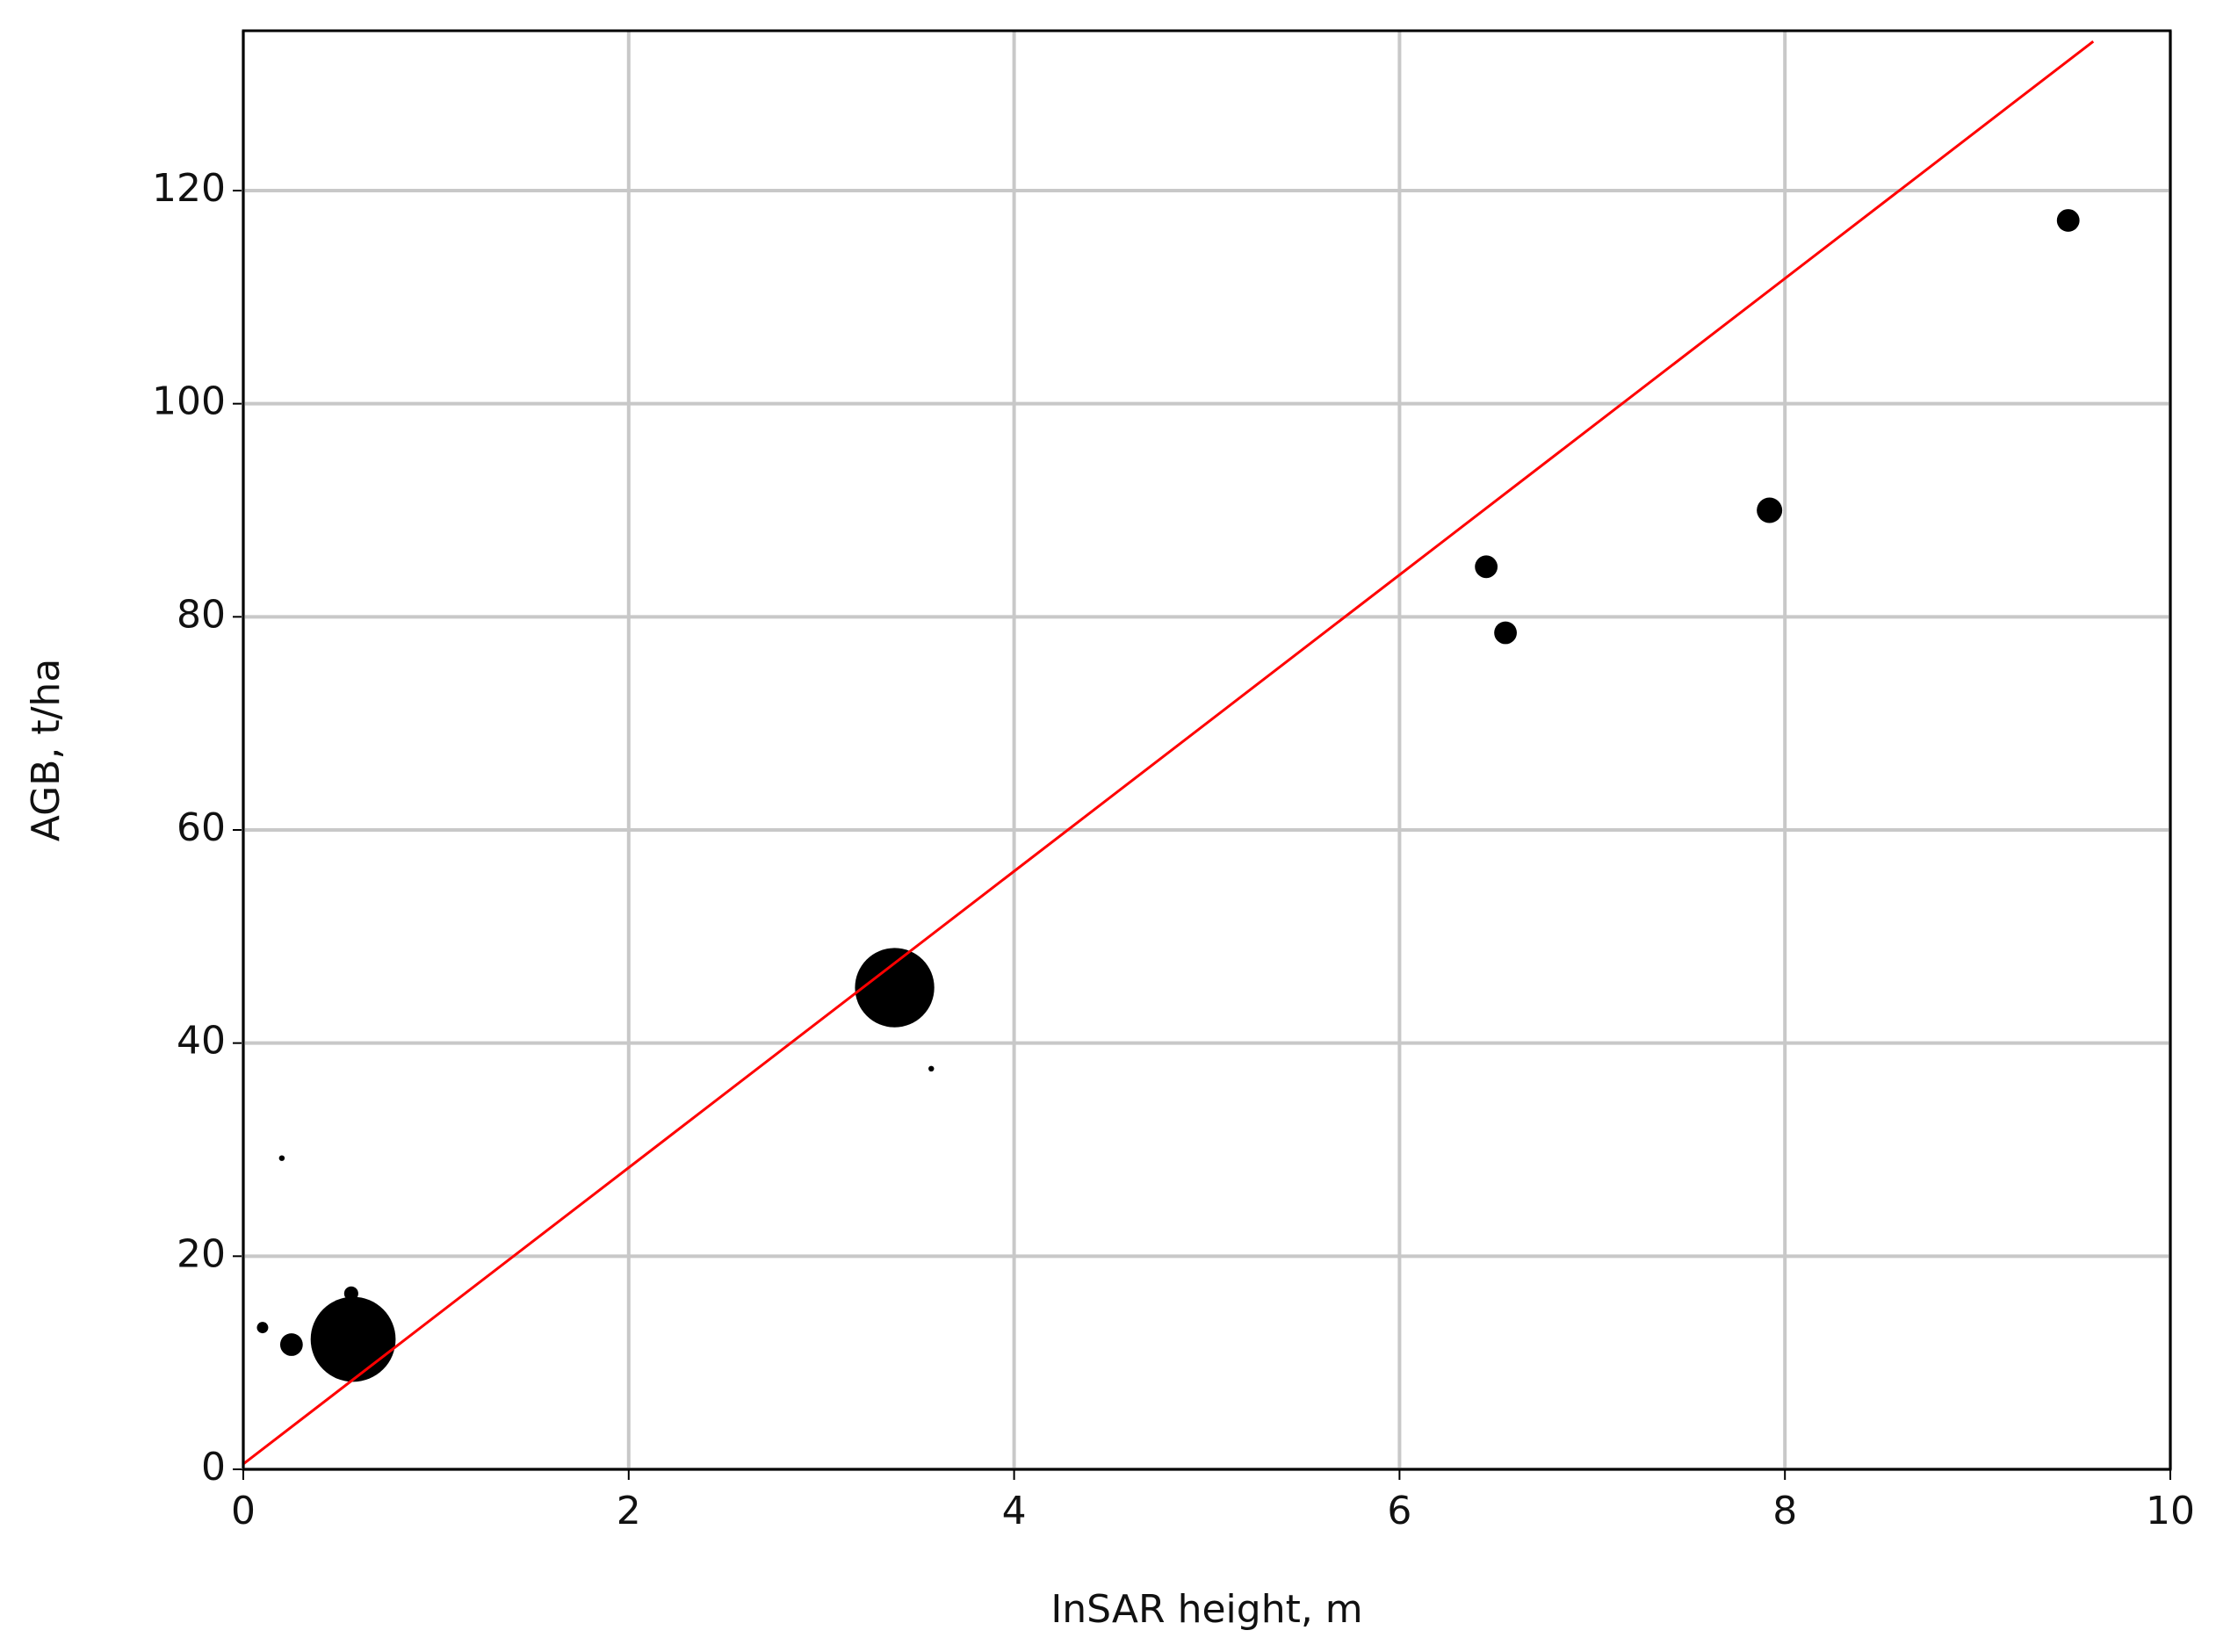 This screenshot has width=2216, height=1652. I want to click on x-tick-label: 2, so click(629, 1511).